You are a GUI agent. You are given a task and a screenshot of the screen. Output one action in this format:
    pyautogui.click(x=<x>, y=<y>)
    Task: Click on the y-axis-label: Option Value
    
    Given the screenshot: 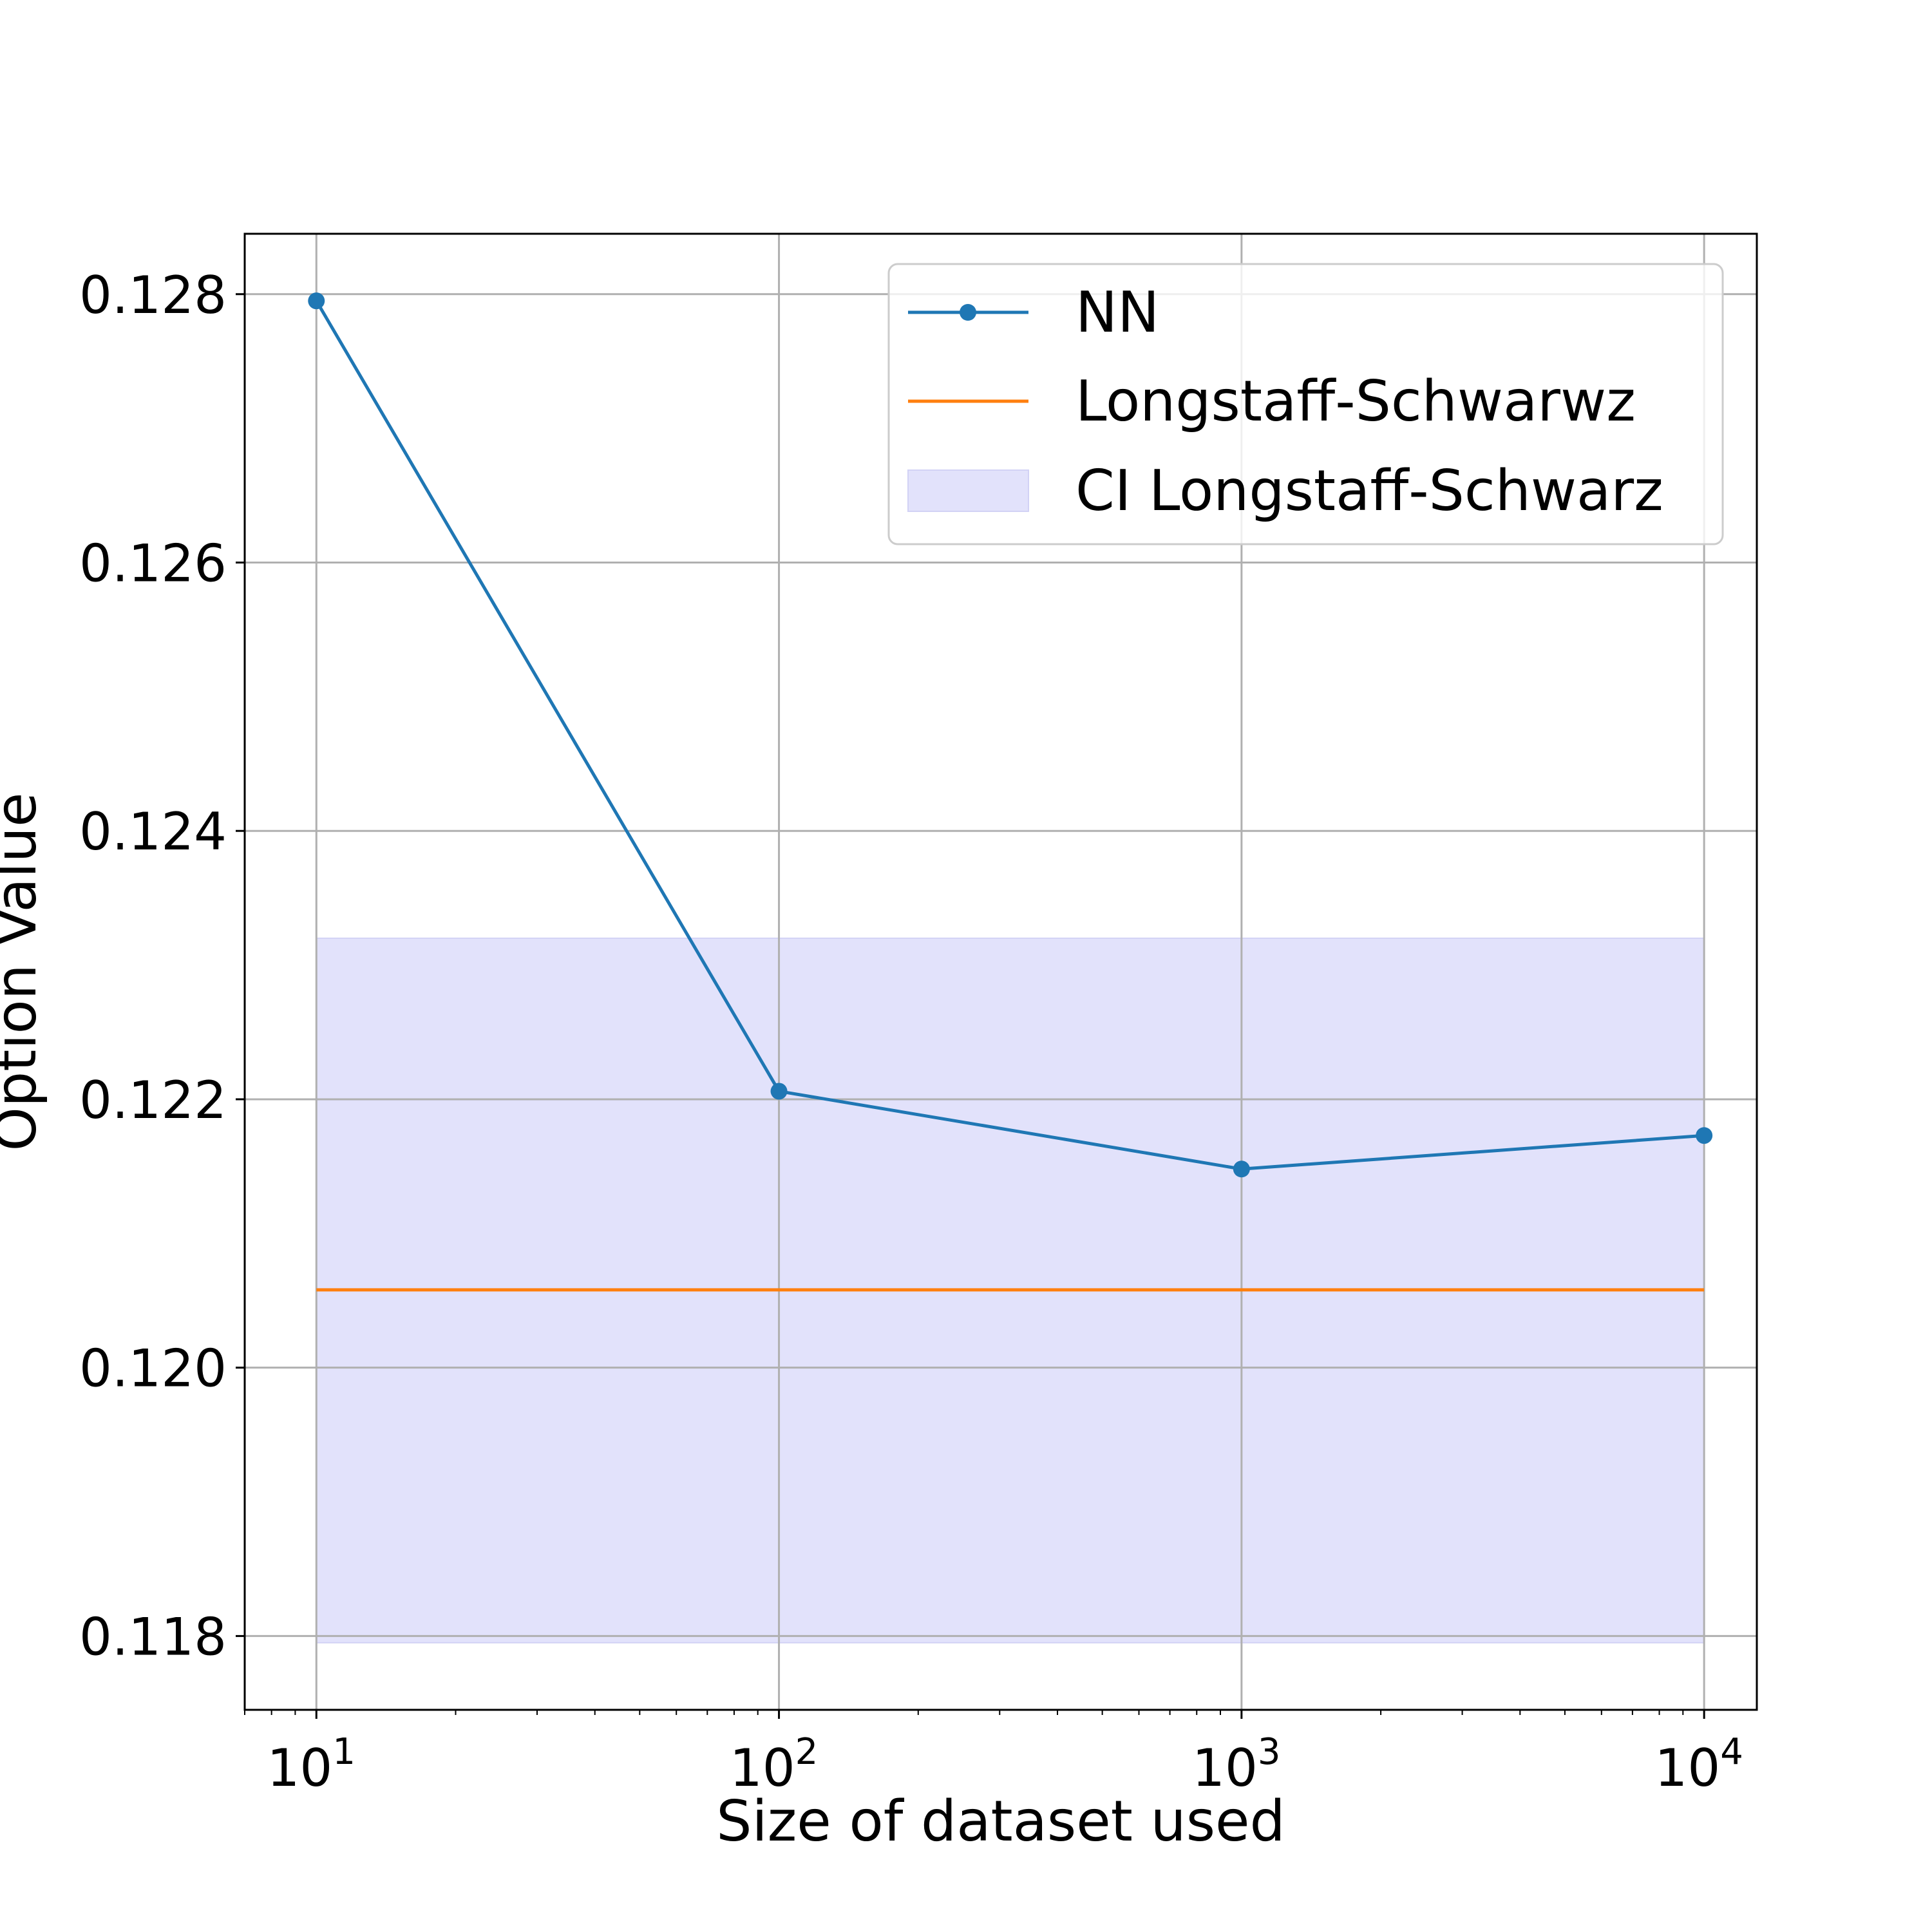 What is the action you would take?
    pyautogui.click(x=24, y=972)
    